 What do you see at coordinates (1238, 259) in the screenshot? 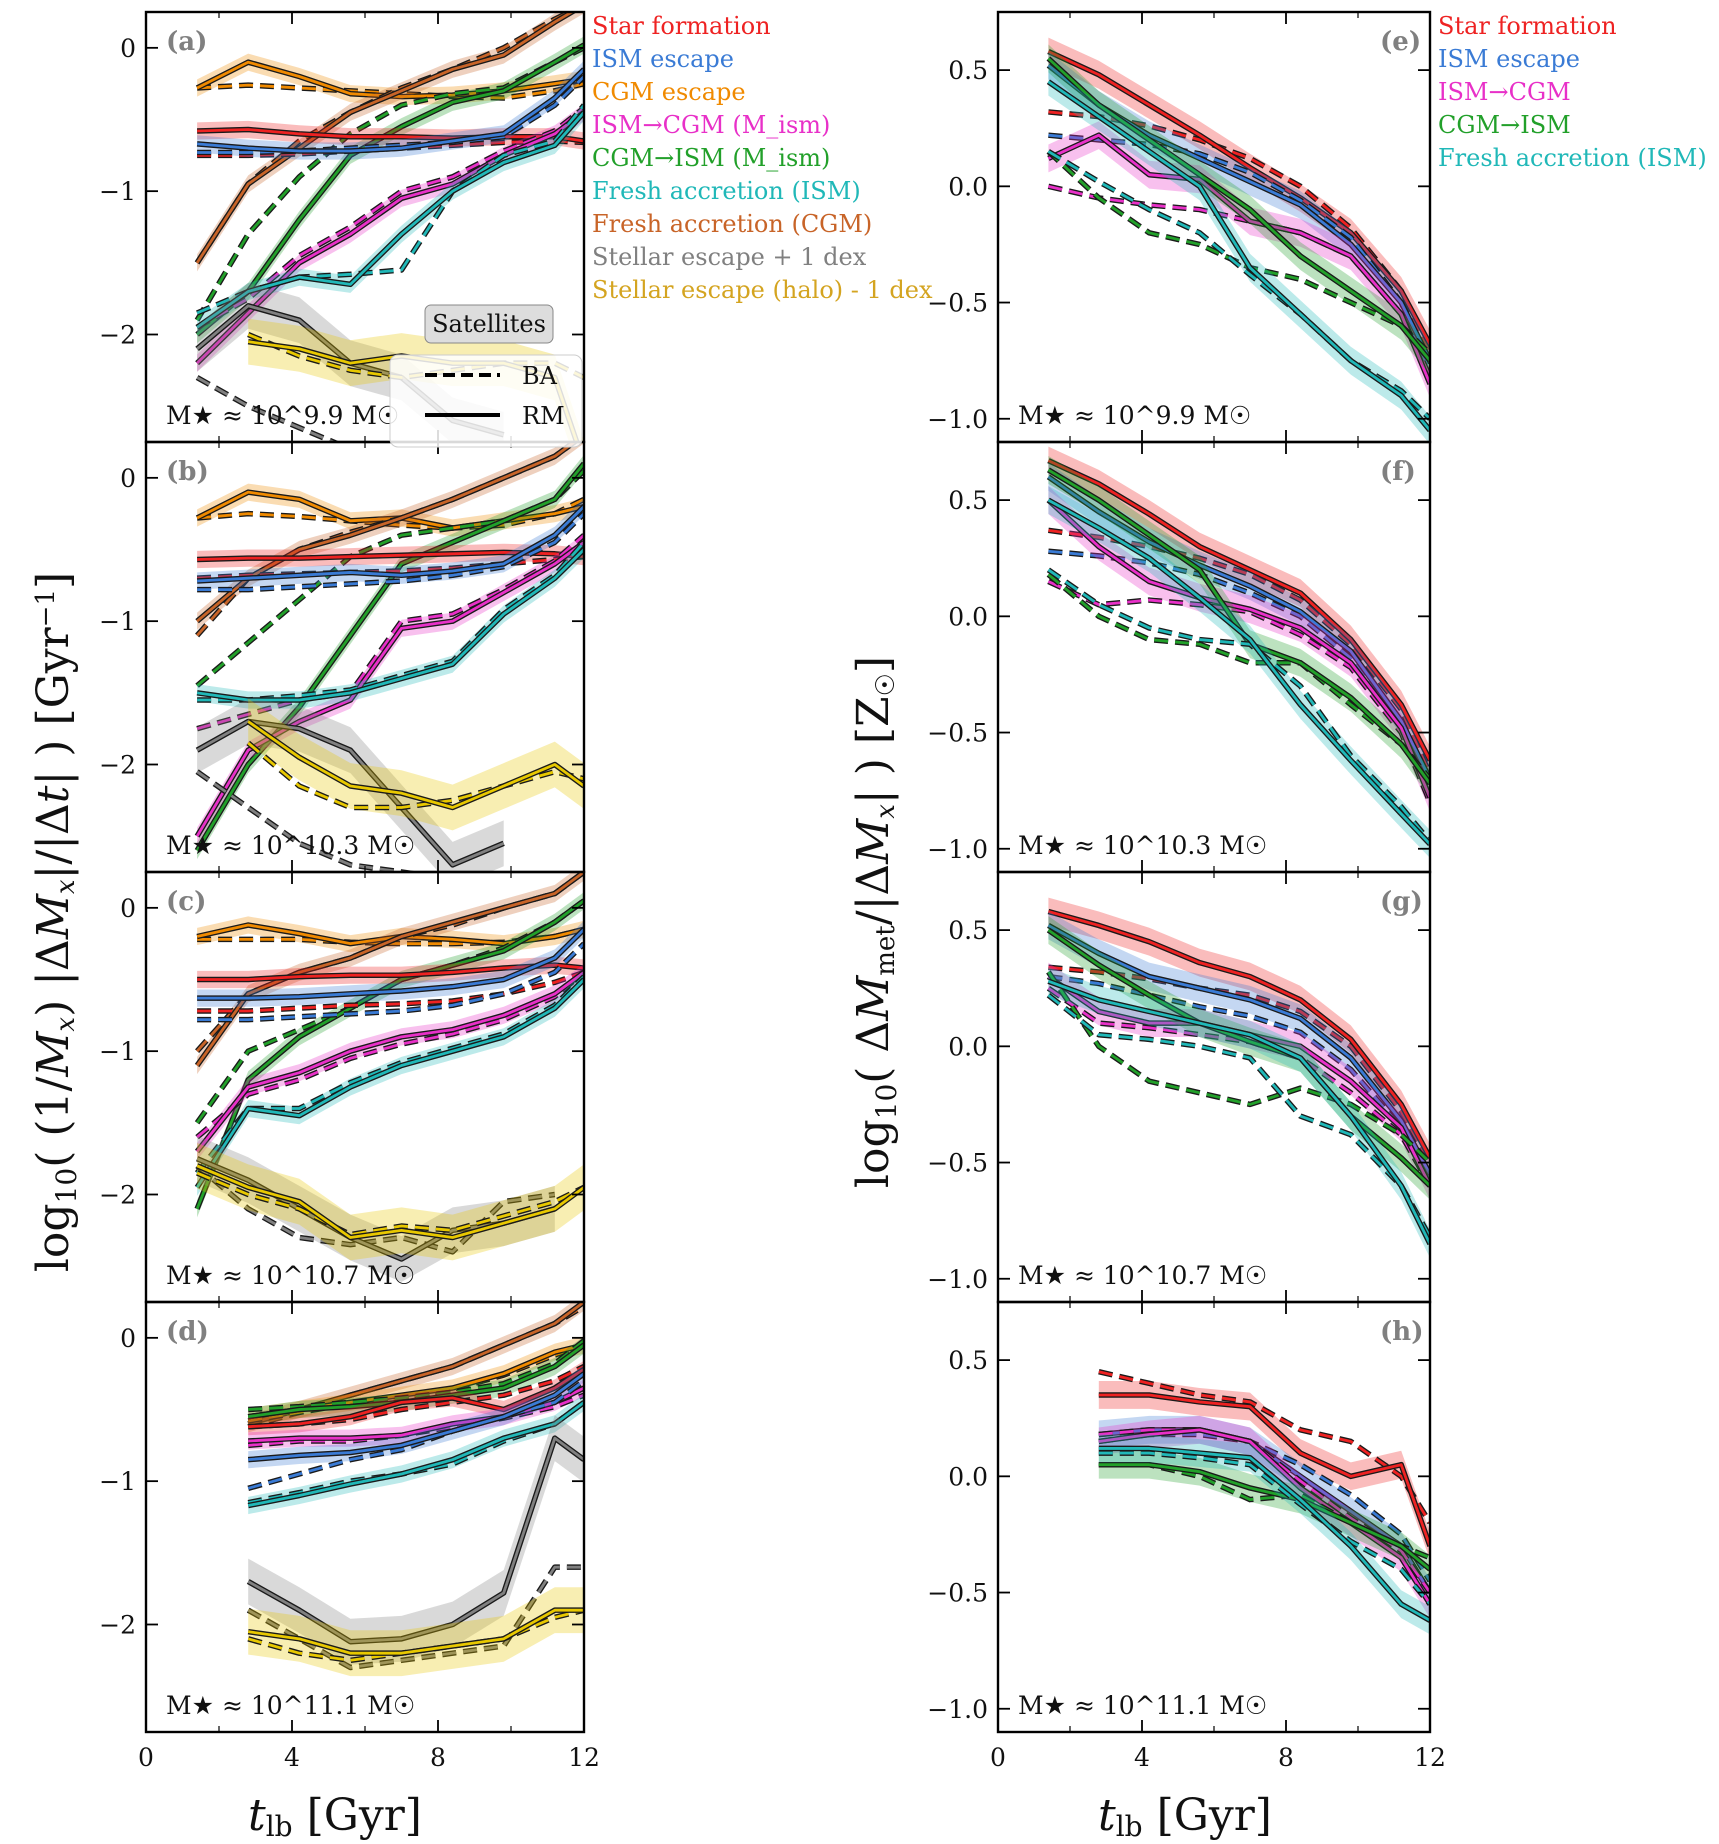
I see `line-rm-ism_cgm-e` at bounding box center [1238, 259].